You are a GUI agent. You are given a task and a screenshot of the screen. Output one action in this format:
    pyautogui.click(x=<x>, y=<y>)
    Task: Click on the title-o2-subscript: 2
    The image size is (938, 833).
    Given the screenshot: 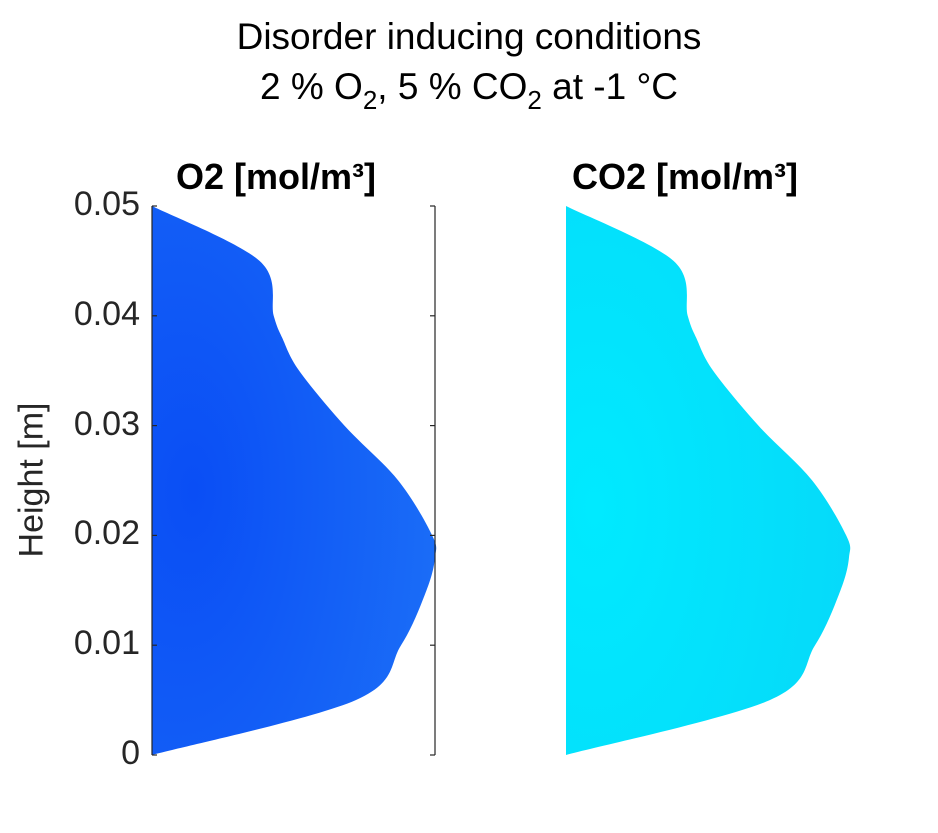 What is the action you would take?
    pyautogui.click(x=370, y=100)
    